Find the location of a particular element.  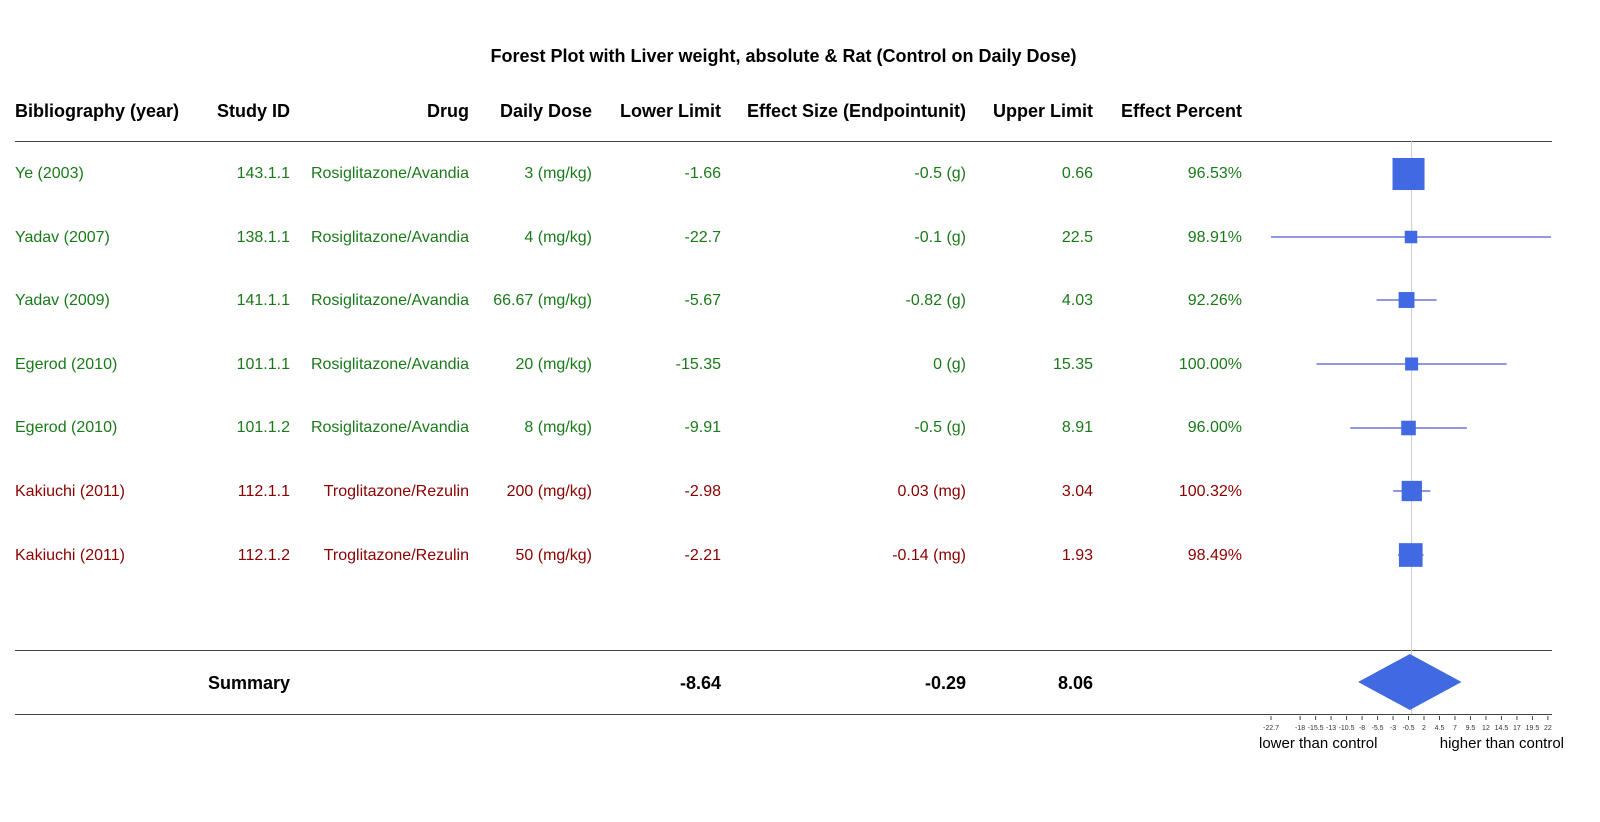

x-tick-label: 4.5 is located at coordinates (1440, 728).